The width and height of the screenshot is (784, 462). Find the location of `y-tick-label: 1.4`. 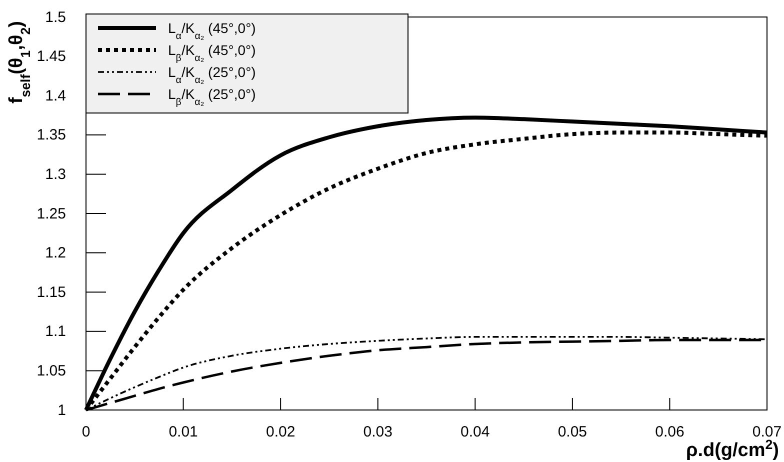

y-tick-label: 1.4 is located at coordinates (55, 95).